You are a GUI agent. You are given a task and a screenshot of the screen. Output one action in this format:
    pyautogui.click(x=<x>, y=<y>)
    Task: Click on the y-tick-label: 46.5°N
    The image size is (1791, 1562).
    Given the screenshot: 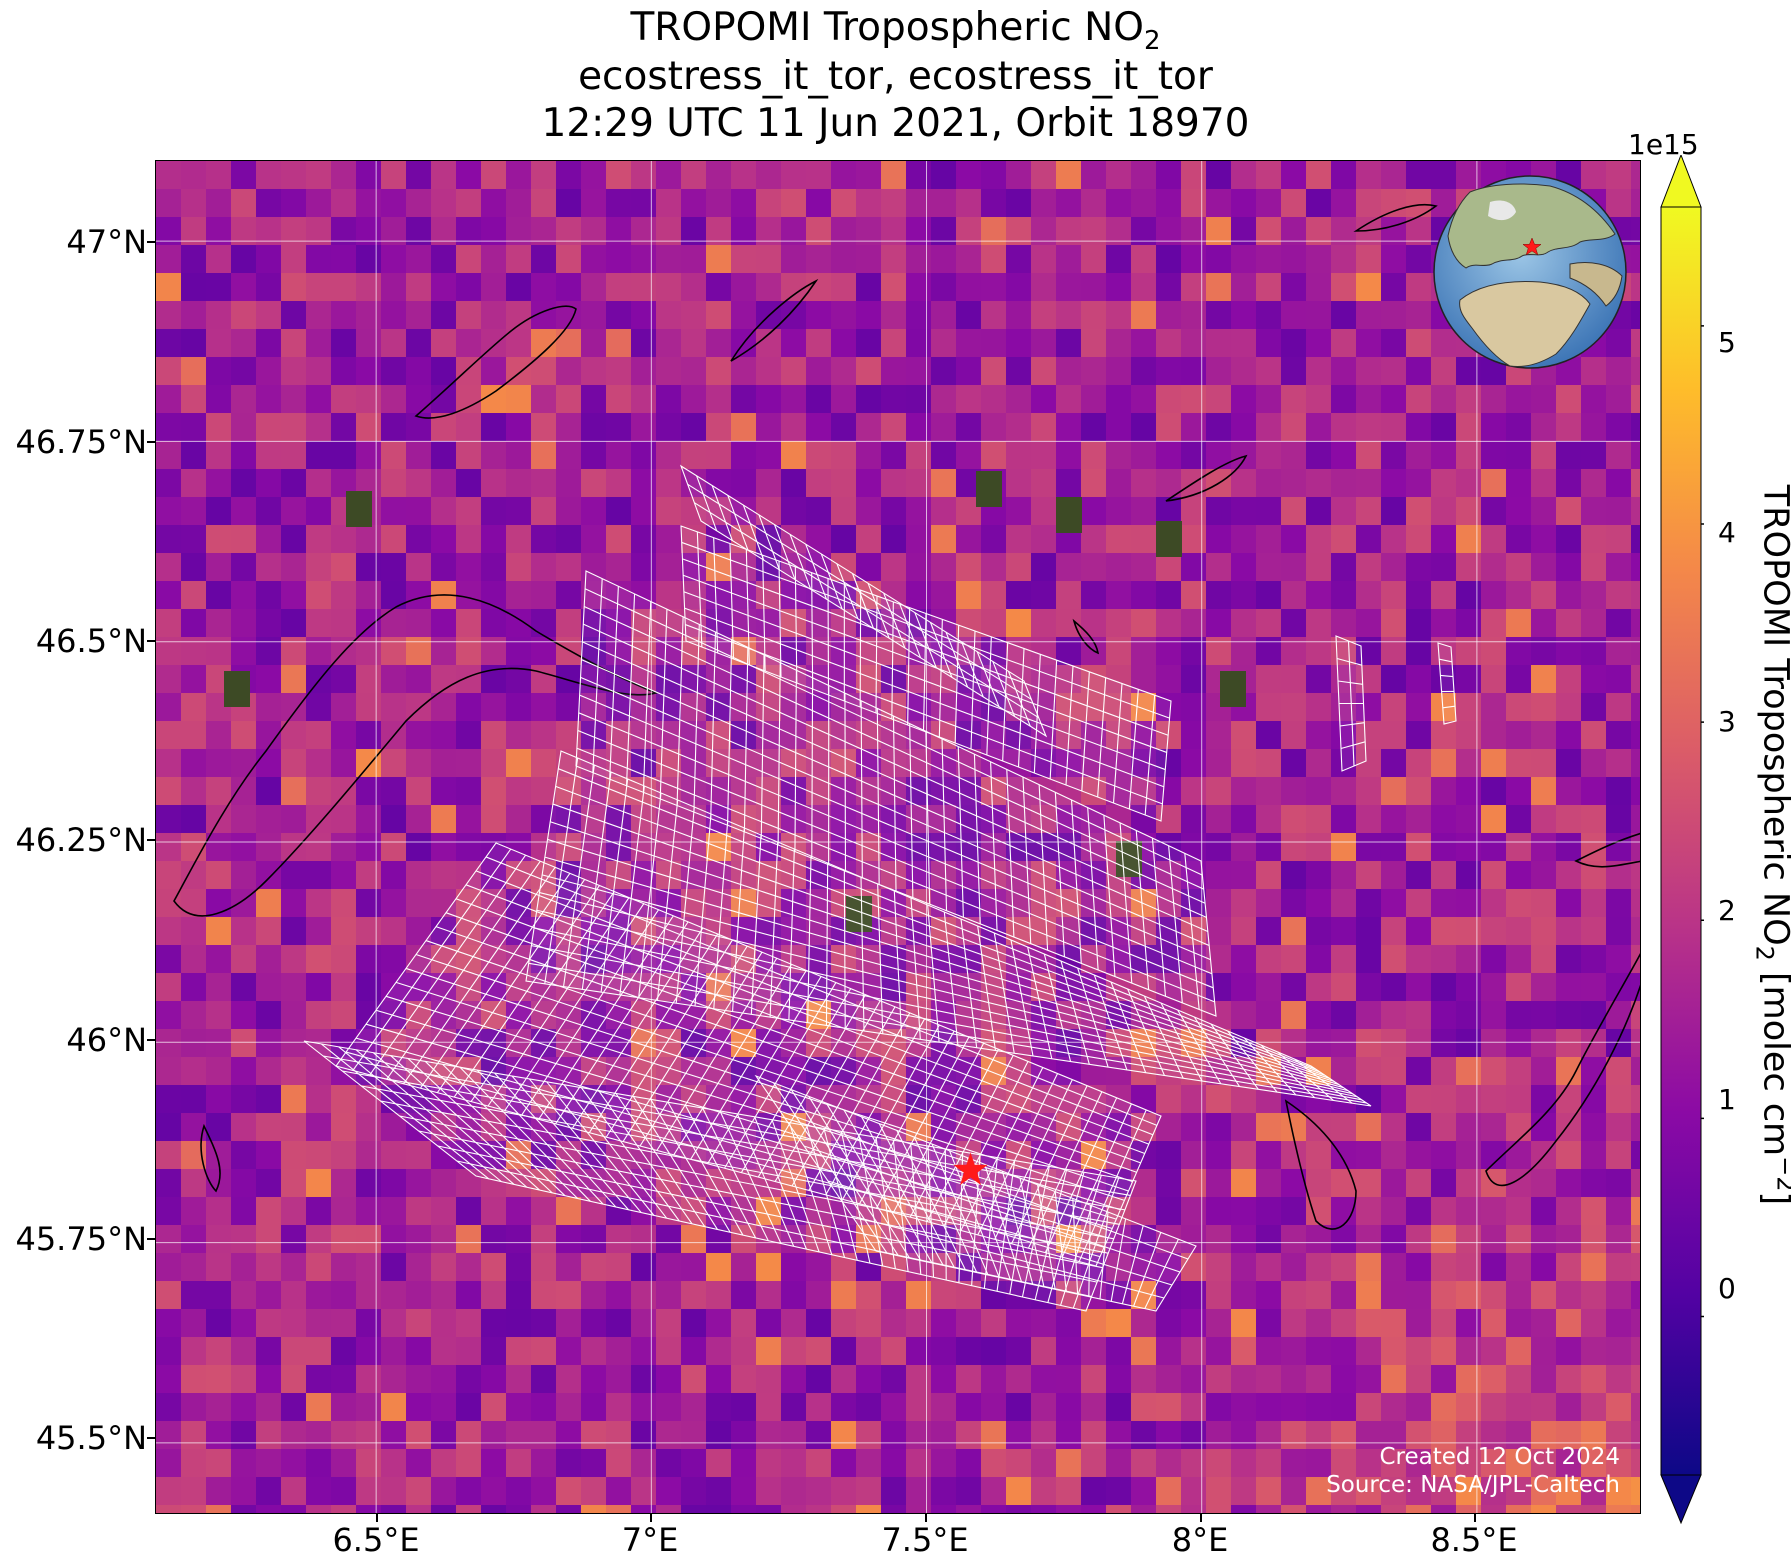 What is the action you would take?
    pyautogui.click(x=91, y=641)
    